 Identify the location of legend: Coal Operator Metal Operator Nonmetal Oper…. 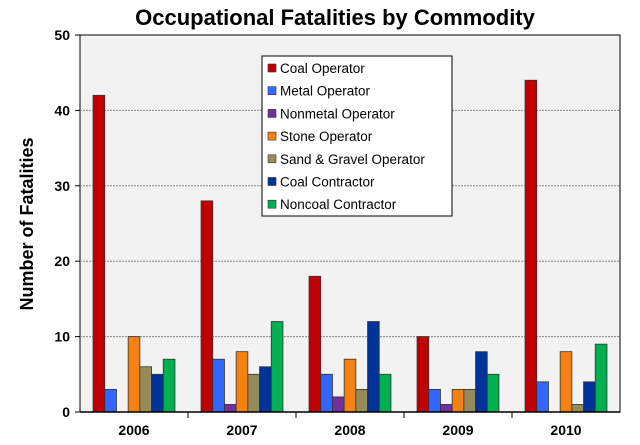
(357, 136).